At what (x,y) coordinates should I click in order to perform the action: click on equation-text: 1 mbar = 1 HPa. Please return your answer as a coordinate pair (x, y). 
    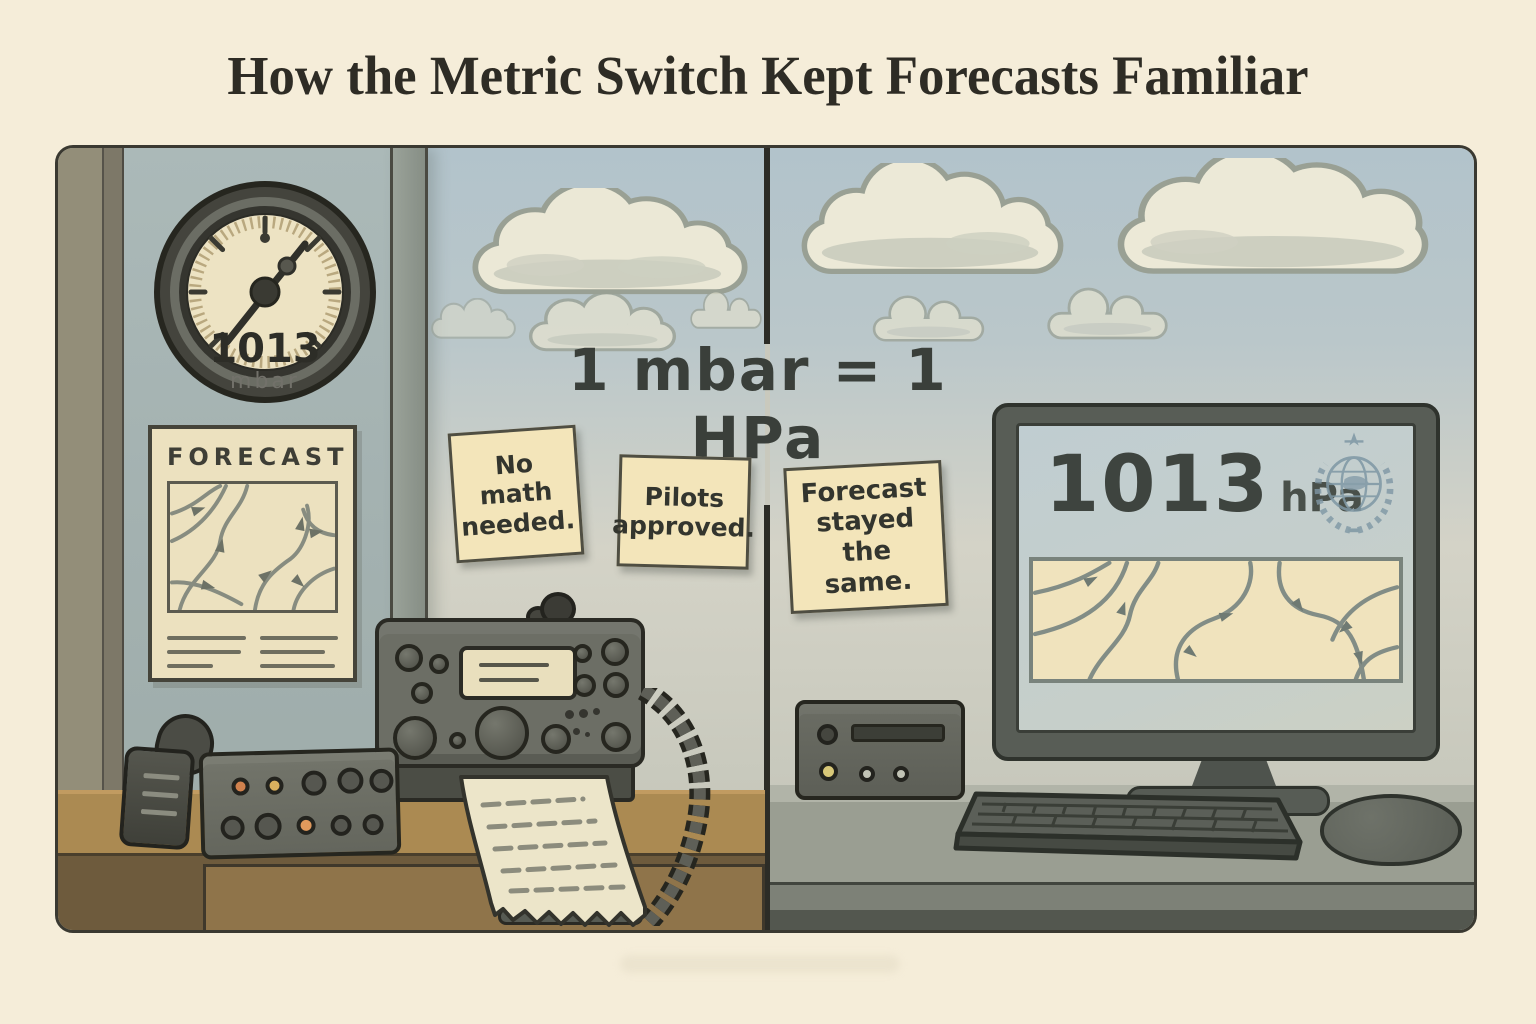
    Looking at the image, I should click on (758, 404).